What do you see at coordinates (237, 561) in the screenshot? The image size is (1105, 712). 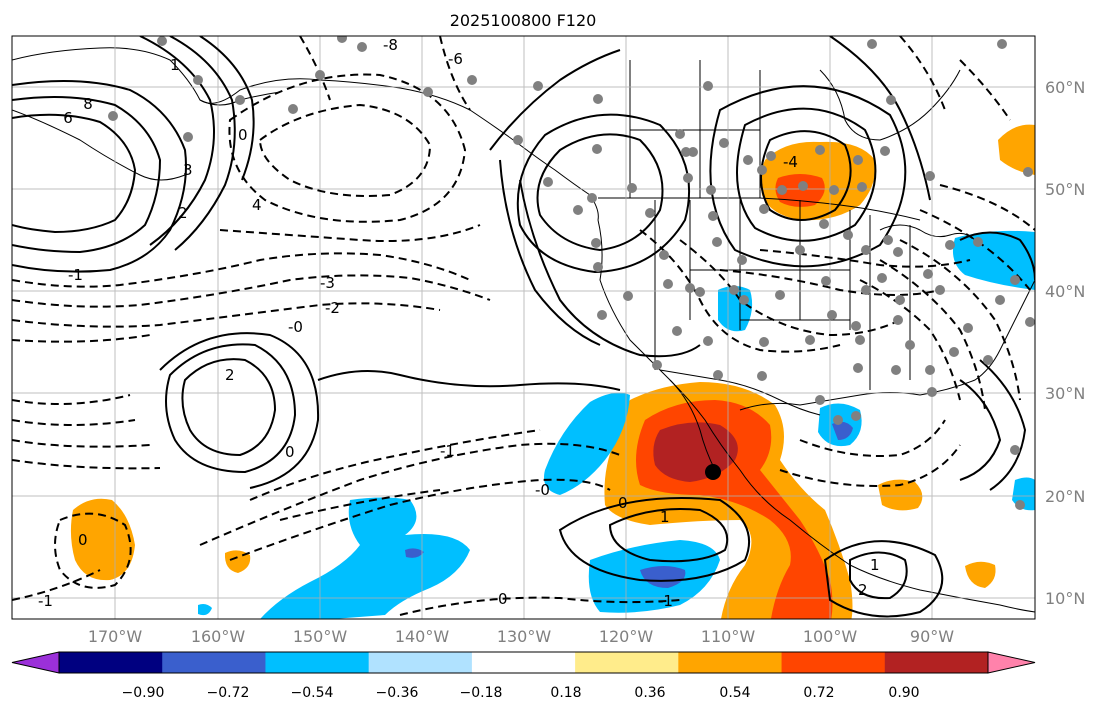 I see `positive-anomaly-small` at bounding box center [237, 561].